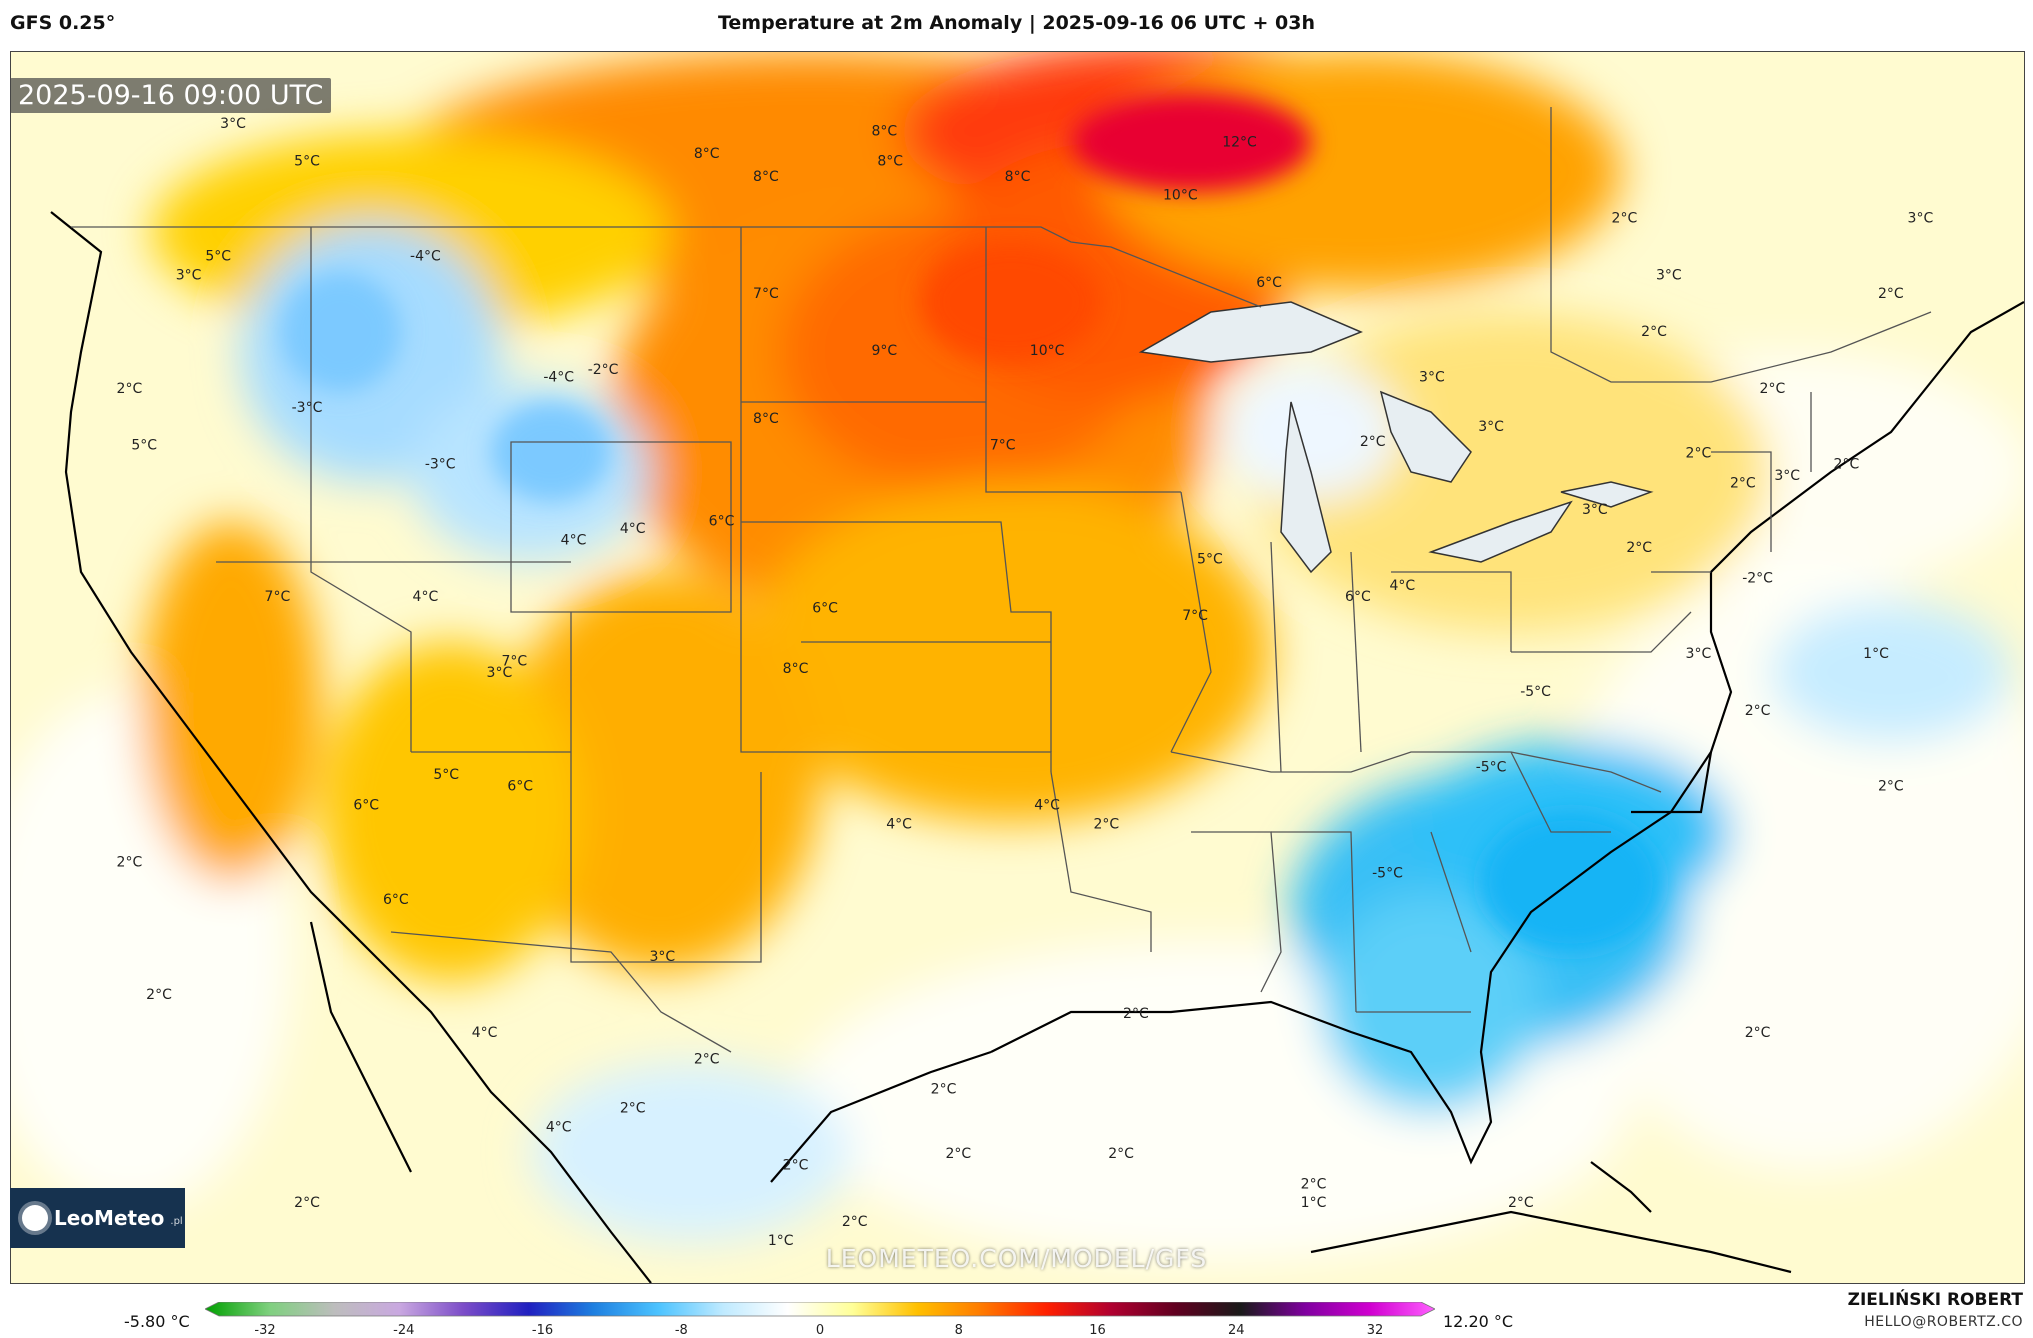 The height and width of the screenshot is (1338, 2033). I want to click on colorbar-tick-label: 8, so click(959, 1330).